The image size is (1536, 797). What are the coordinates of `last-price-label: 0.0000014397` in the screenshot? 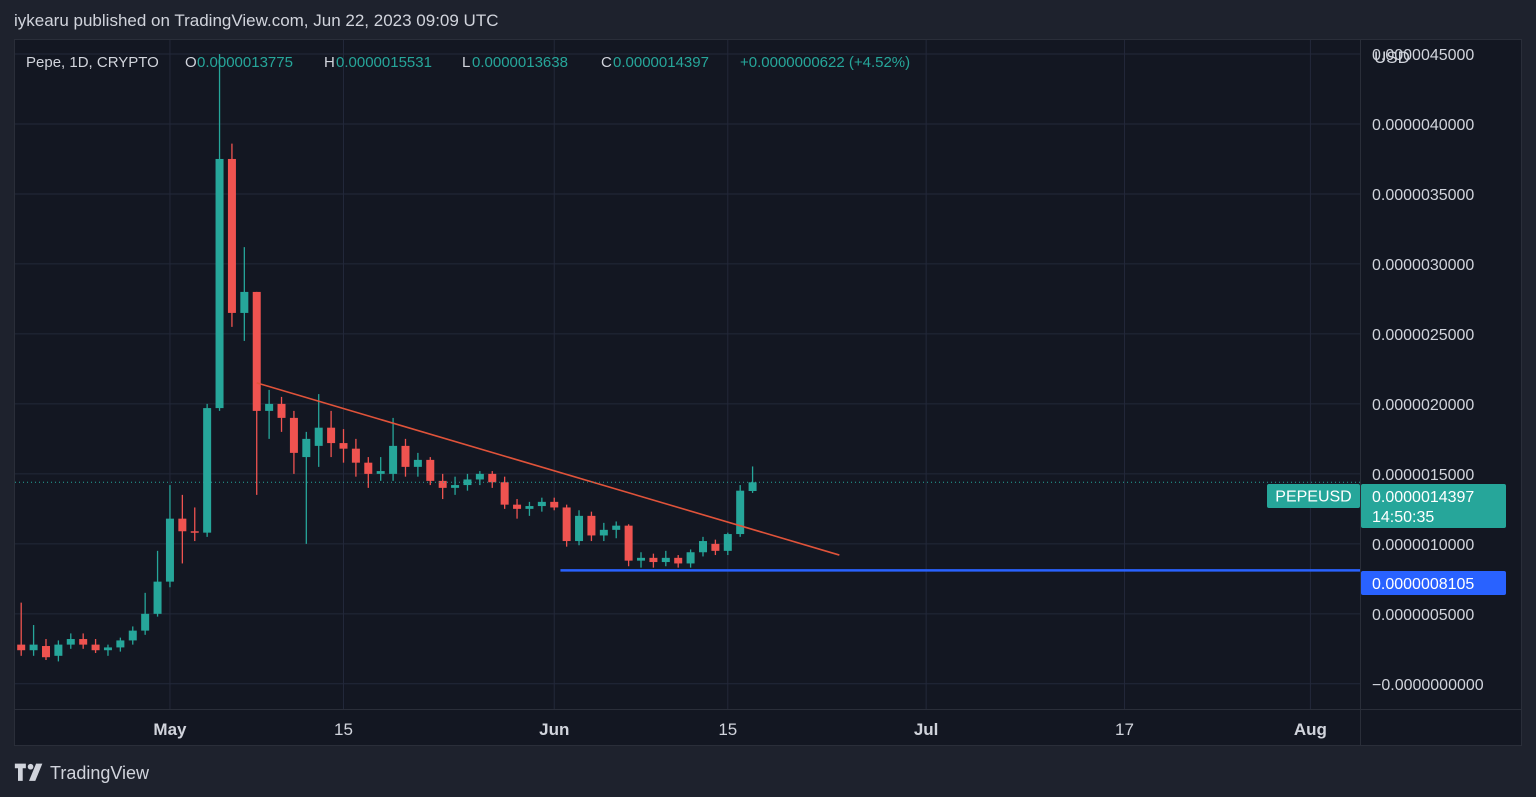 It's located at (1423, 497).